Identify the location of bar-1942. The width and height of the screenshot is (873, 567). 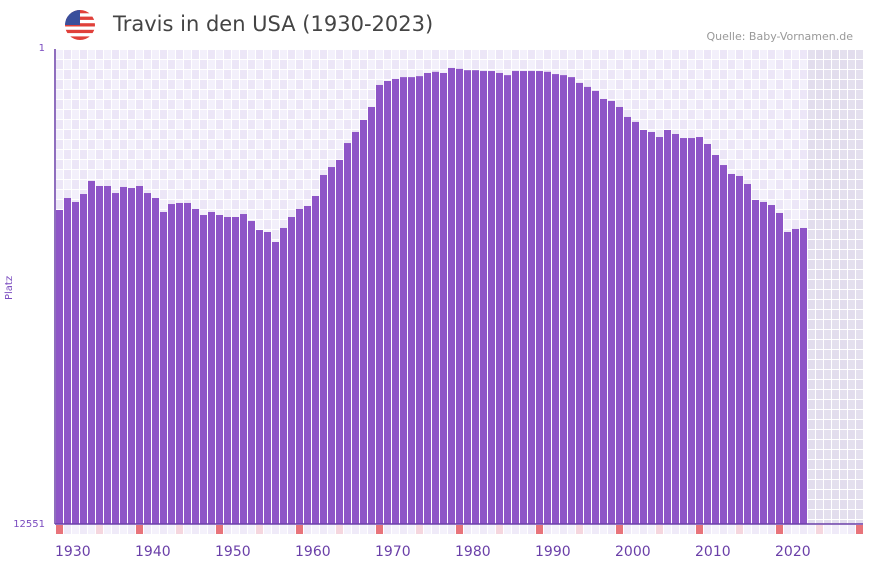
(155, 361).